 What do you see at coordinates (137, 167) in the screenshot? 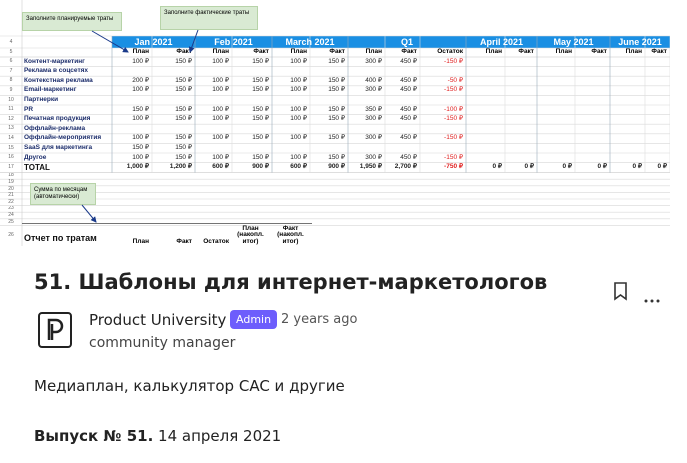
I see `cell-value: 1,000 ₽` at bounding box center [137, 167].